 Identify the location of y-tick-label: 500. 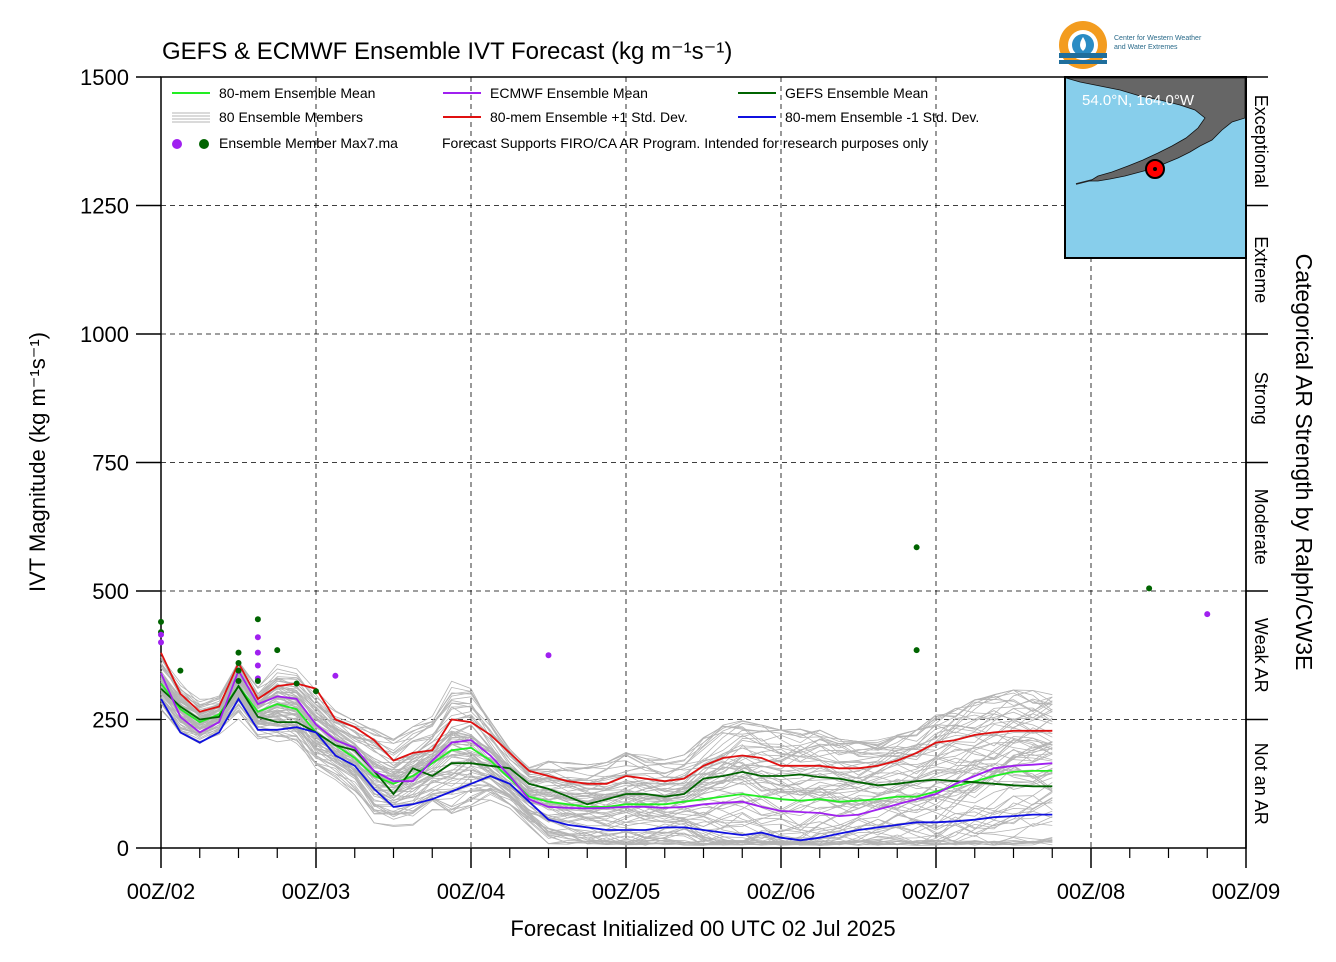
(110, 591).